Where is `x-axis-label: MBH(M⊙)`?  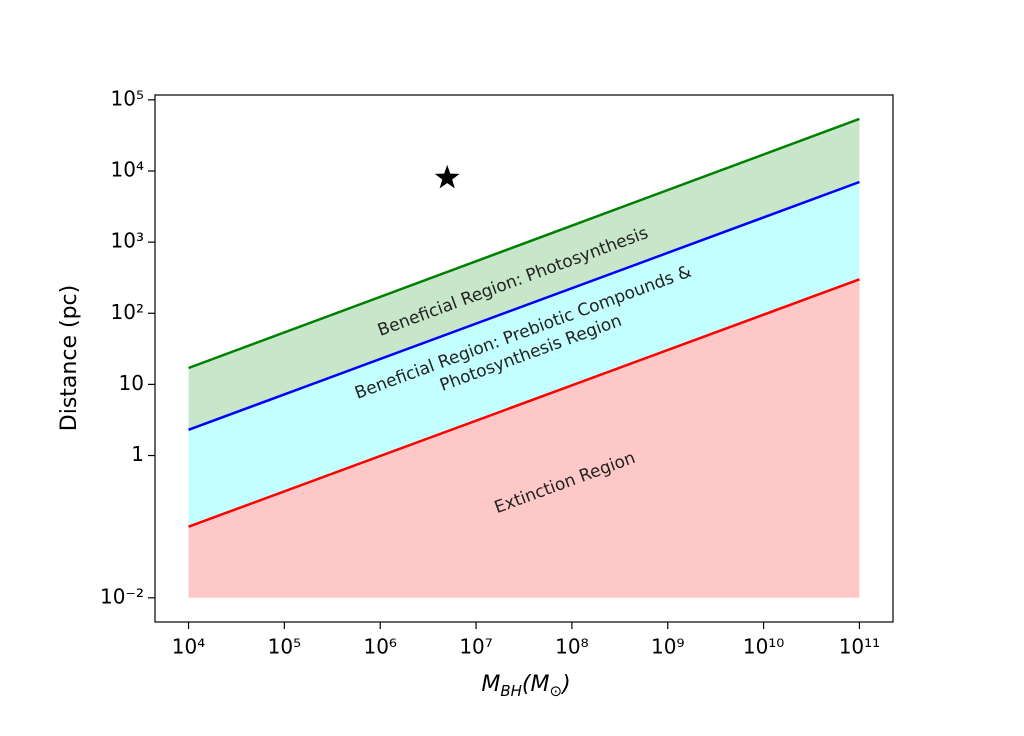 x-axis-label: MBH(M⊙) is located at coordinates (525, 686).